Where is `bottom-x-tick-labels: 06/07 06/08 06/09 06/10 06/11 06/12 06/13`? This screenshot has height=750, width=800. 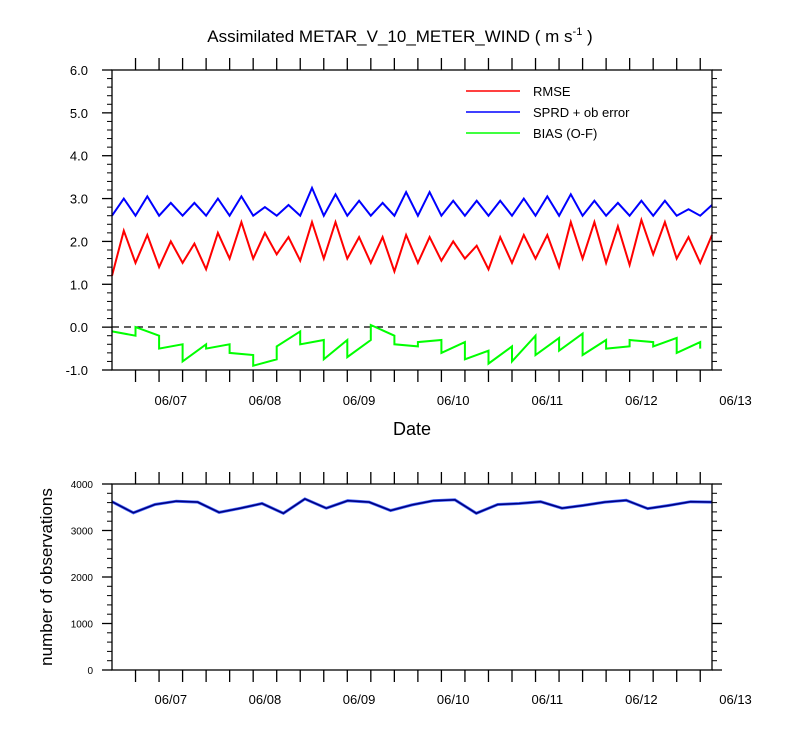 bottom-x-tick-labels: 06/07 06/08 06/09 06/10 06/11 06/12 06/13 is located at coordinates (453, 699).